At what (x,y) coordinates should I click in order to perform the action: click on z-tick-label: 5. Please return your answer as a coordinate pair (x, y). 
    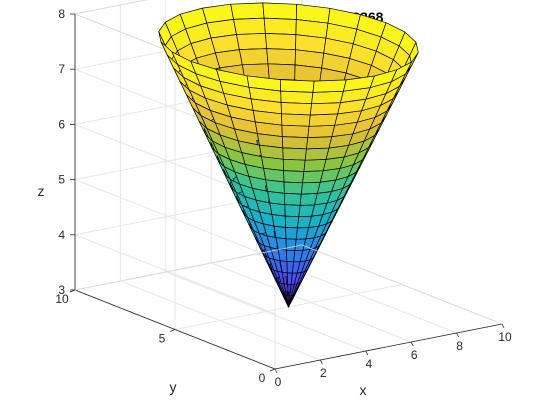
    Looking at the image, I should click on (61, 180).